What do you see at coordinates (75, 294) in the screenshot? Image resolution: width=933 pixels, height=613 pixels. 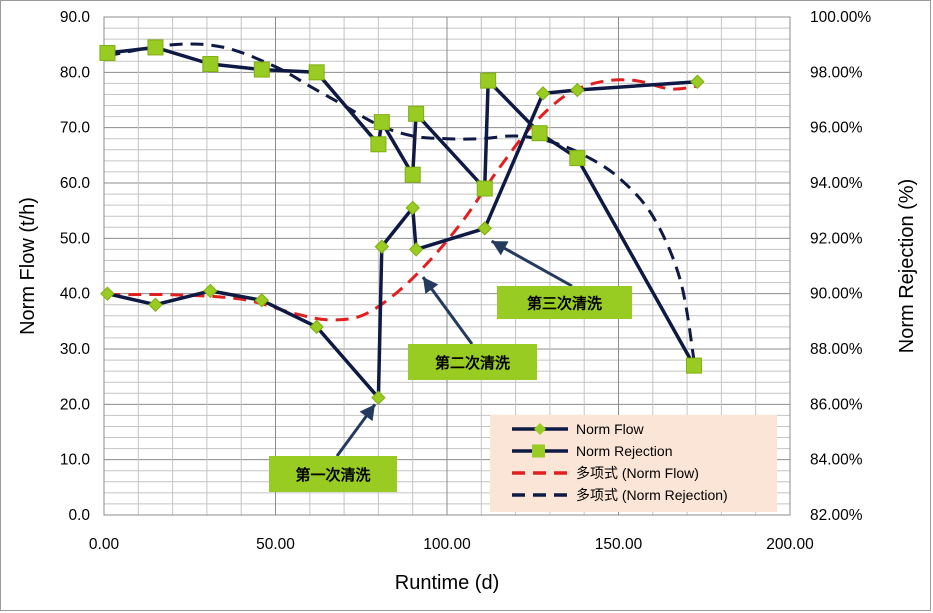 I see `y-left-tick-label: 40.0` at bounding box center [75, 294].